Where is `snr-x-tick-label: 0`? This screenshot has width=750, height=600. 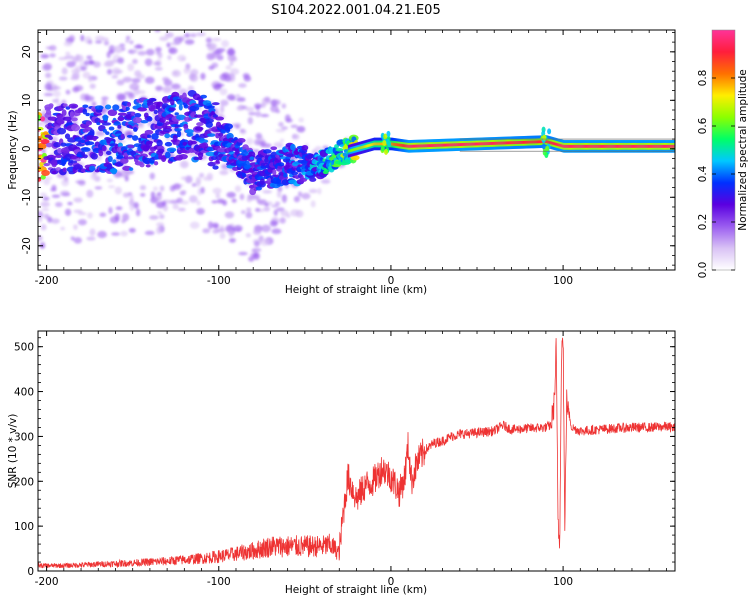
snr-x-tick-label: 0 is located at coordinates (391, 582).